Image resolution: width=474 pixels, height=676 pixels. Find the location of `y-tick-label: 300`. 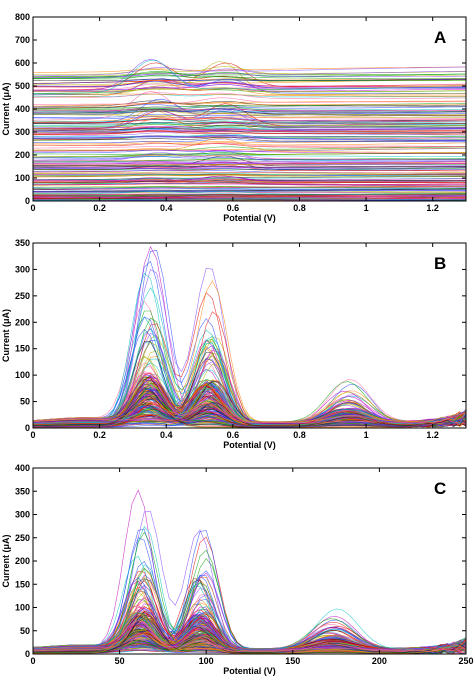

y-tick-label: 300 is located at coordinates (22, 269).